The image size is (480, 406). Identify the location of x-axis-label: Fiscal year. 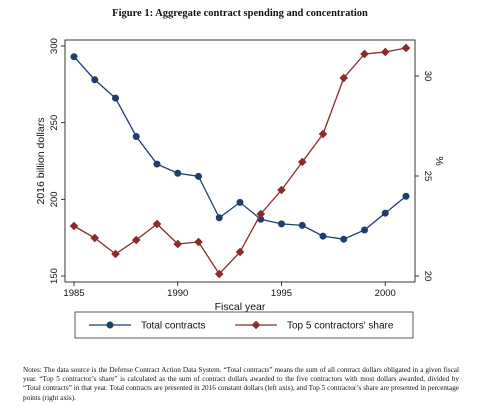
(240, 307).